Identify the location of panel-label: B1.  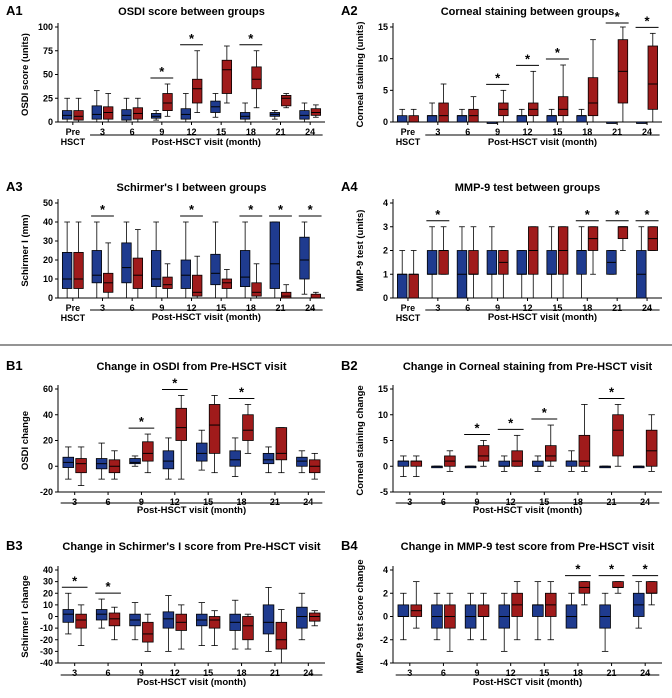
(14, 365).